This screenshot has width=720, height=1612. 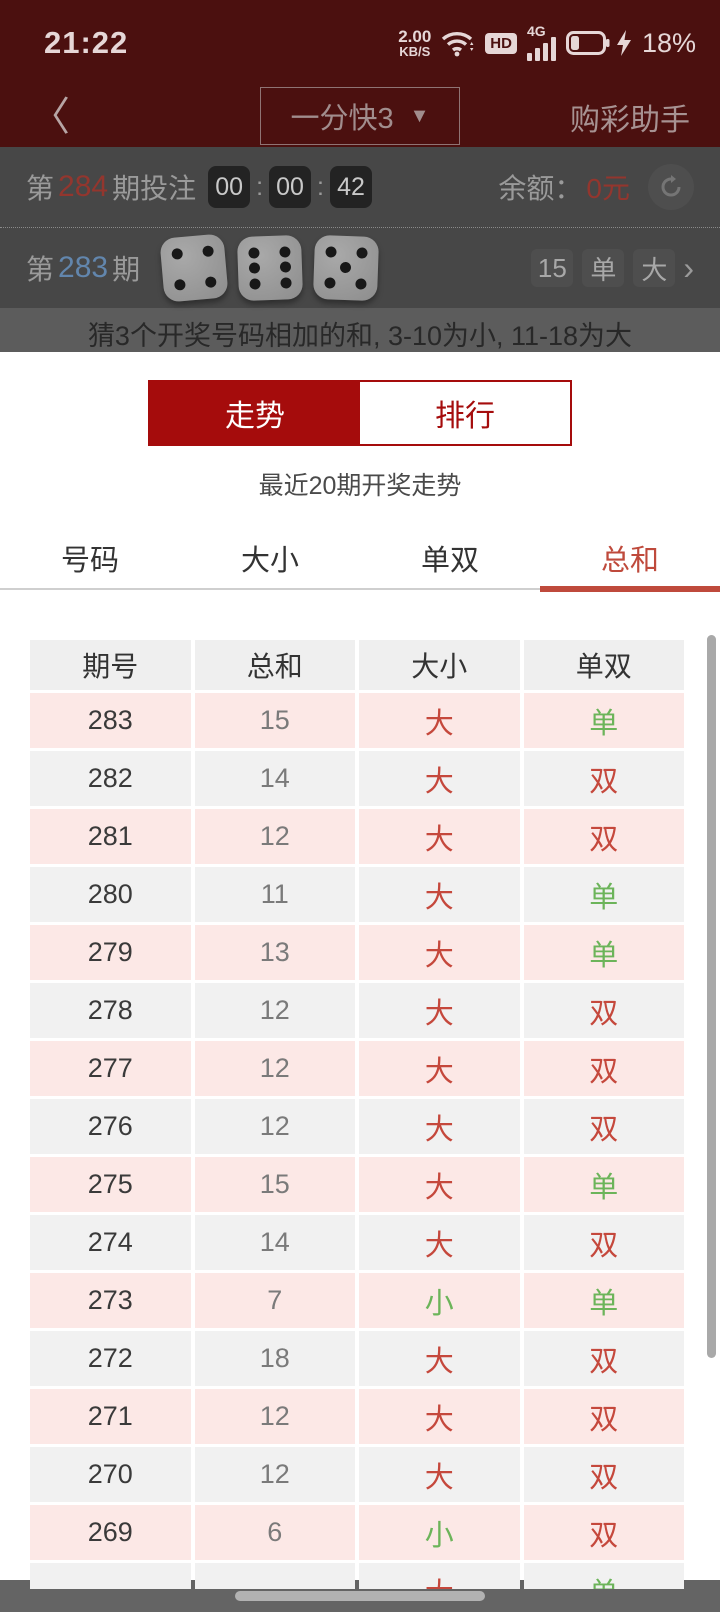 I want to click on table-cell: 281, so click(x=110, y=836).